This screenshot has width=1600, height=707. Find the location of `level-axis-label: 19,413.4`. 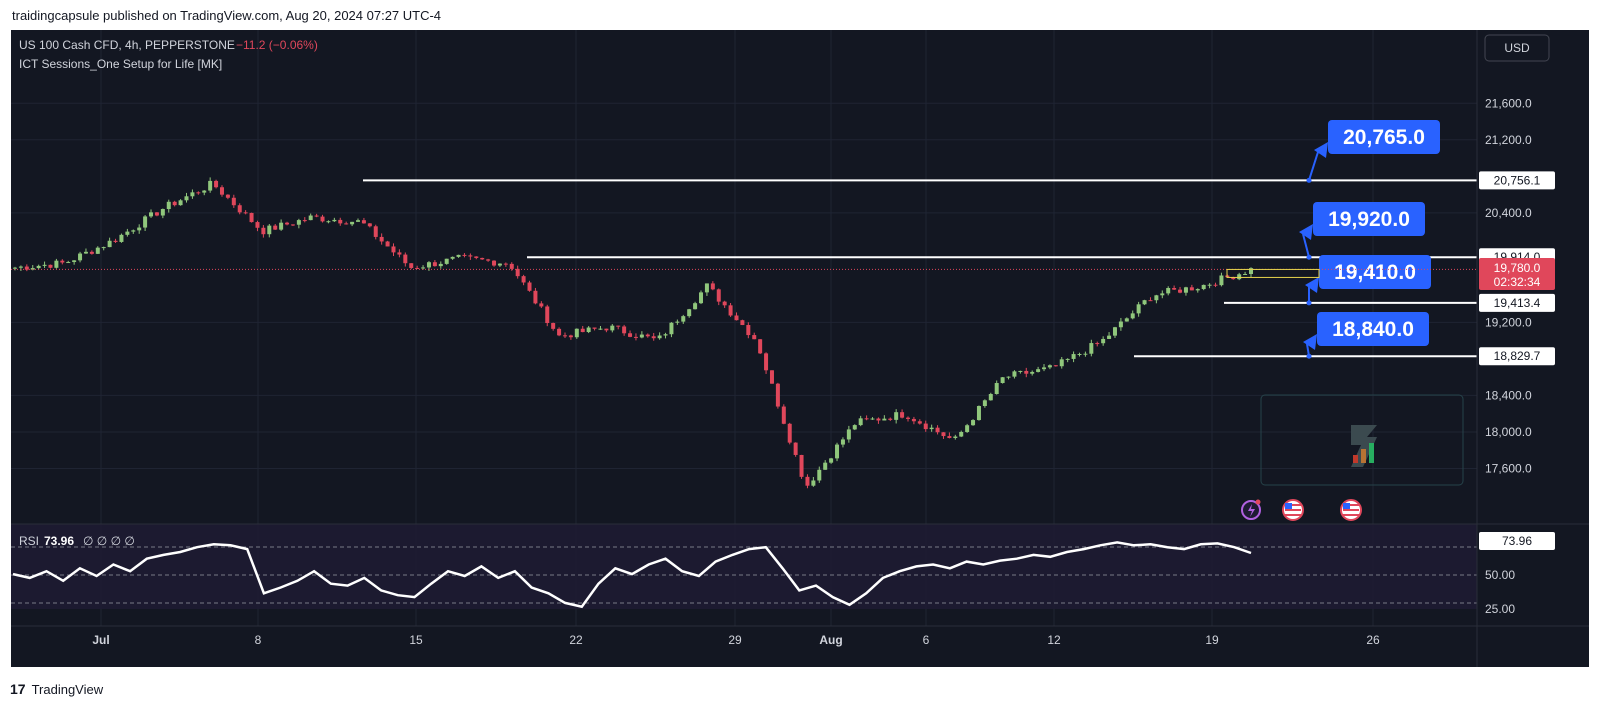

level-axis-label: 19,413.4 is located at coordinates (1517, 303).